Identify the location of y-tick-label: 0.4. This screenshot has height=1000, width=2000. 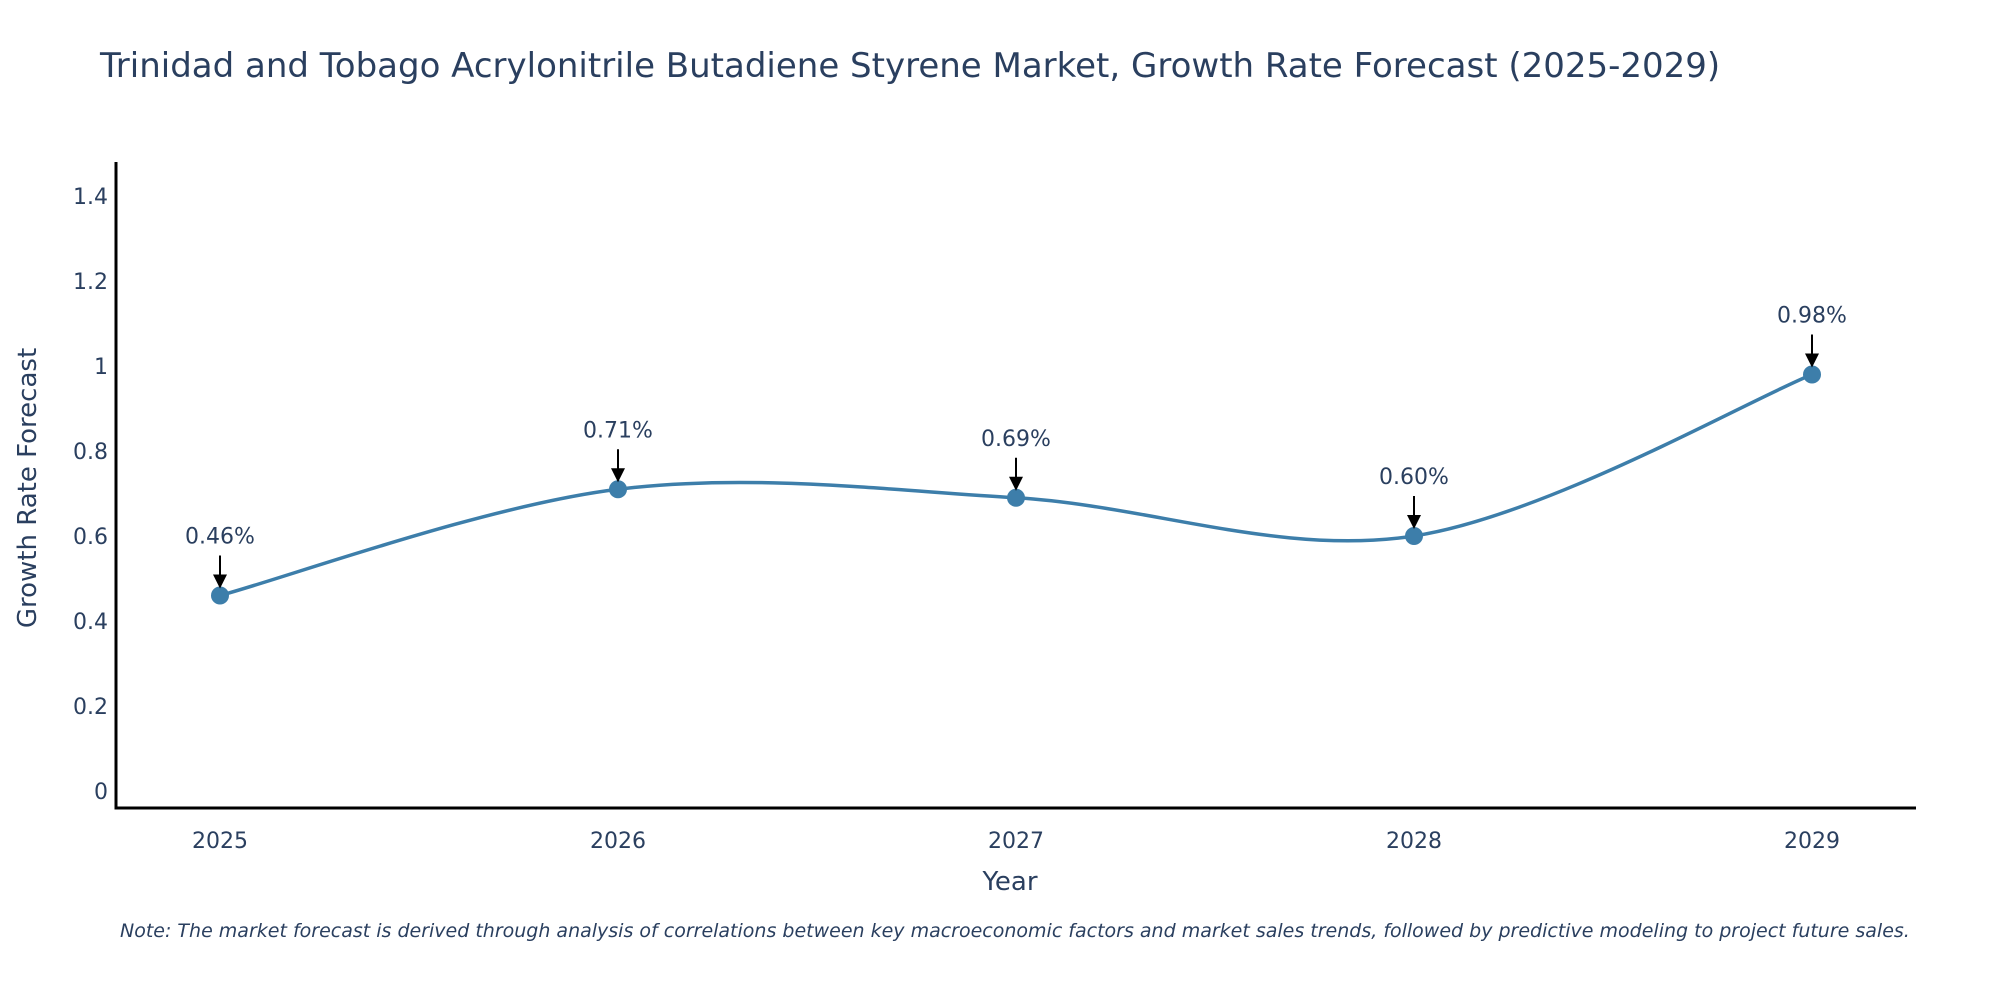
(90, 622).